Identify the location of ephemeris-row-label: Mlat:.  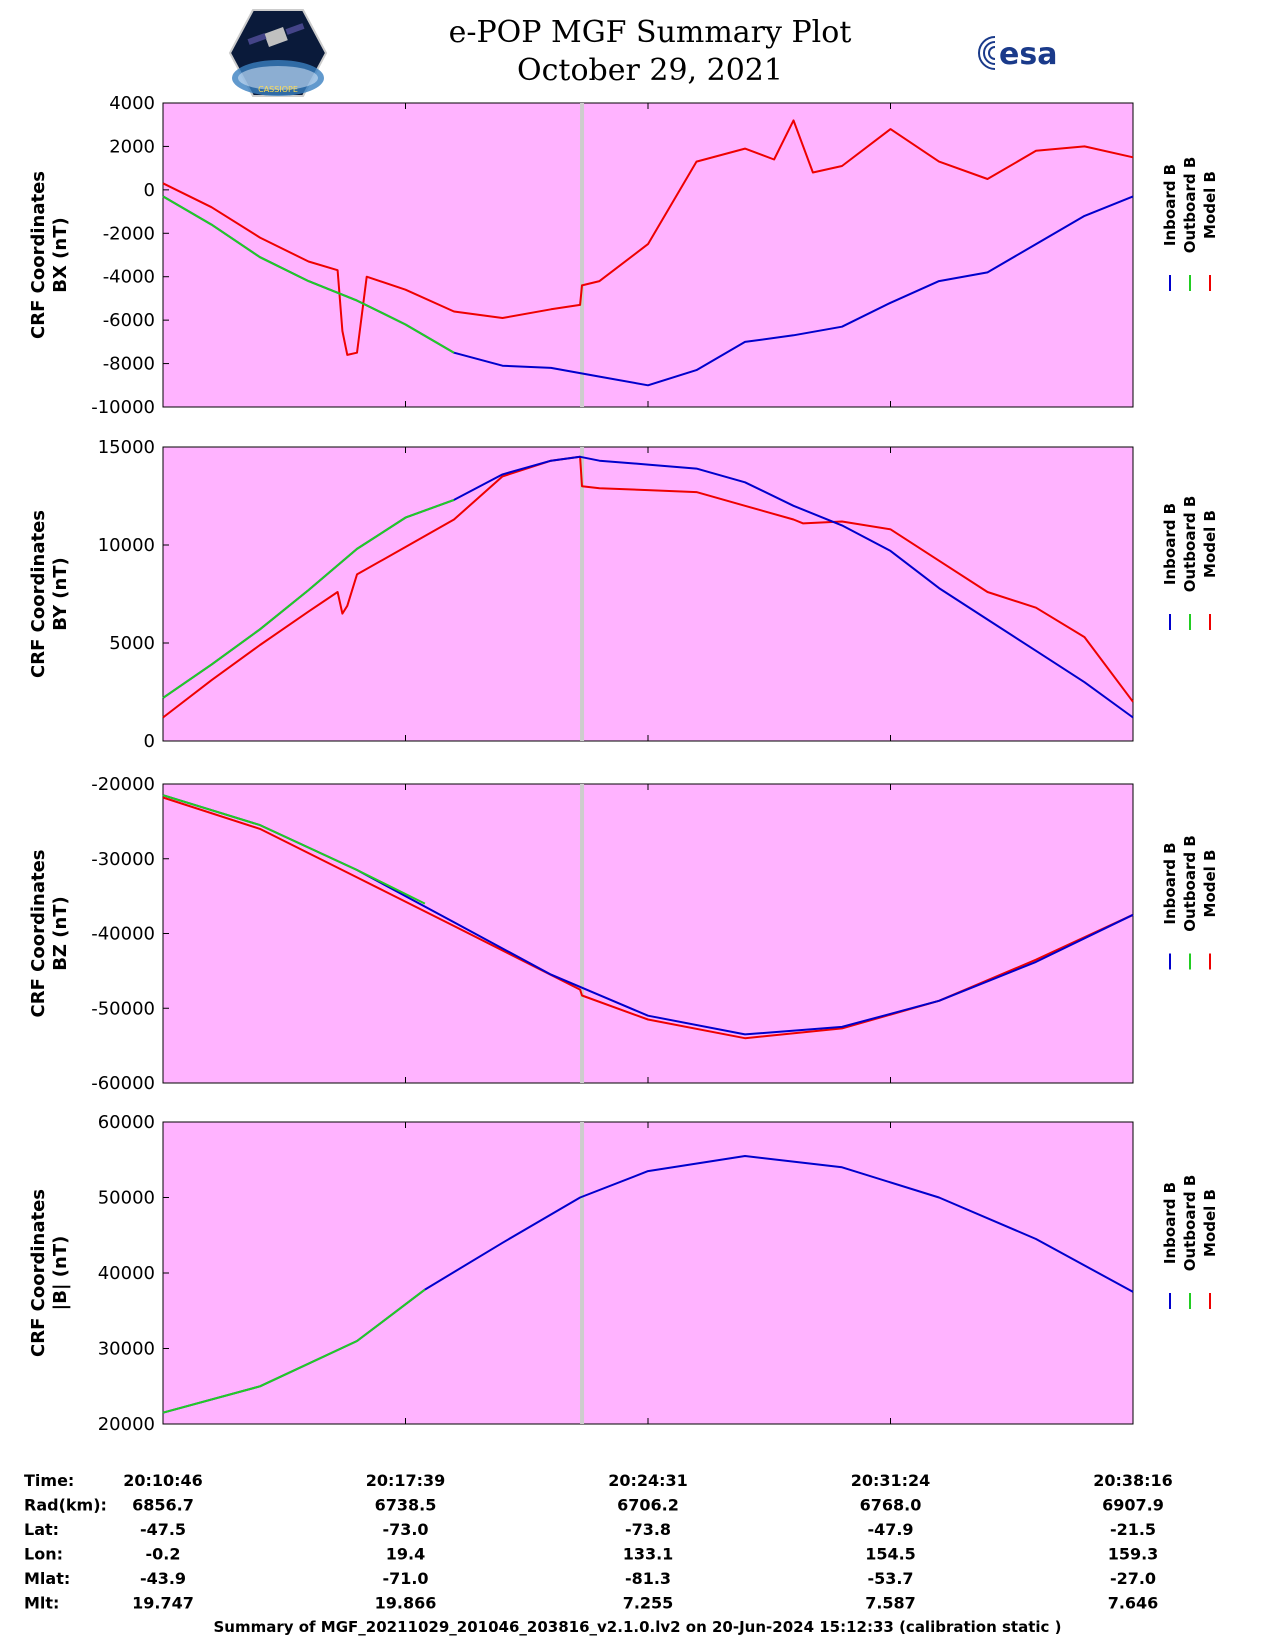
(47, 1578).